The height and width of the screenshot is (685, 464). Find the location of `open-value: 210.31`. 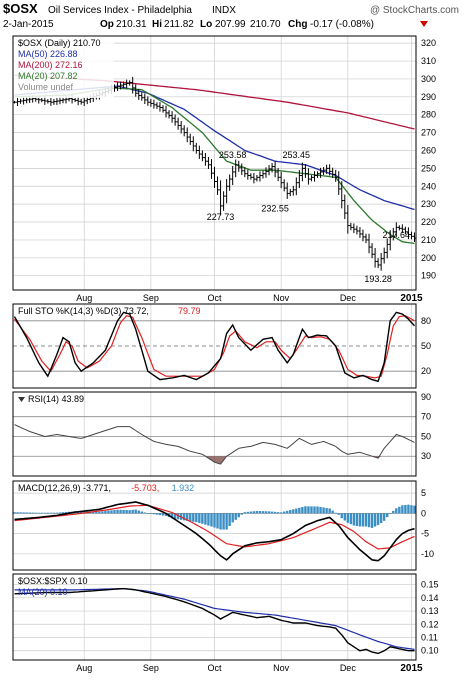

open-value: 210.31 is located at coordinates (131, 24).